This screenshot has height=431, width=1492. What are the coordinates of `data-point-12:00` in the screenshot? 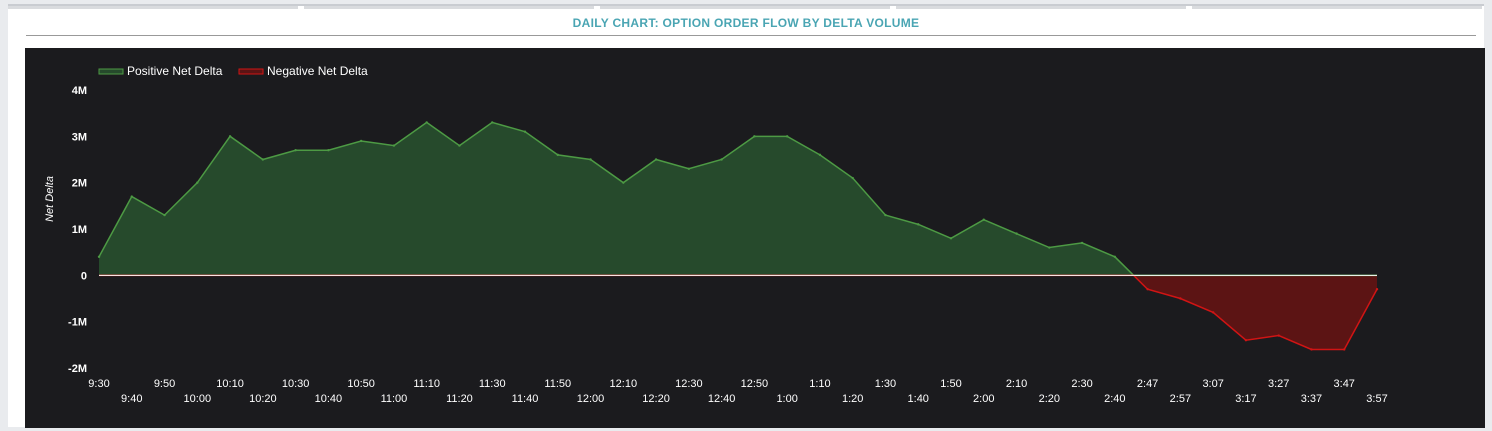 It's located at (590, 159).